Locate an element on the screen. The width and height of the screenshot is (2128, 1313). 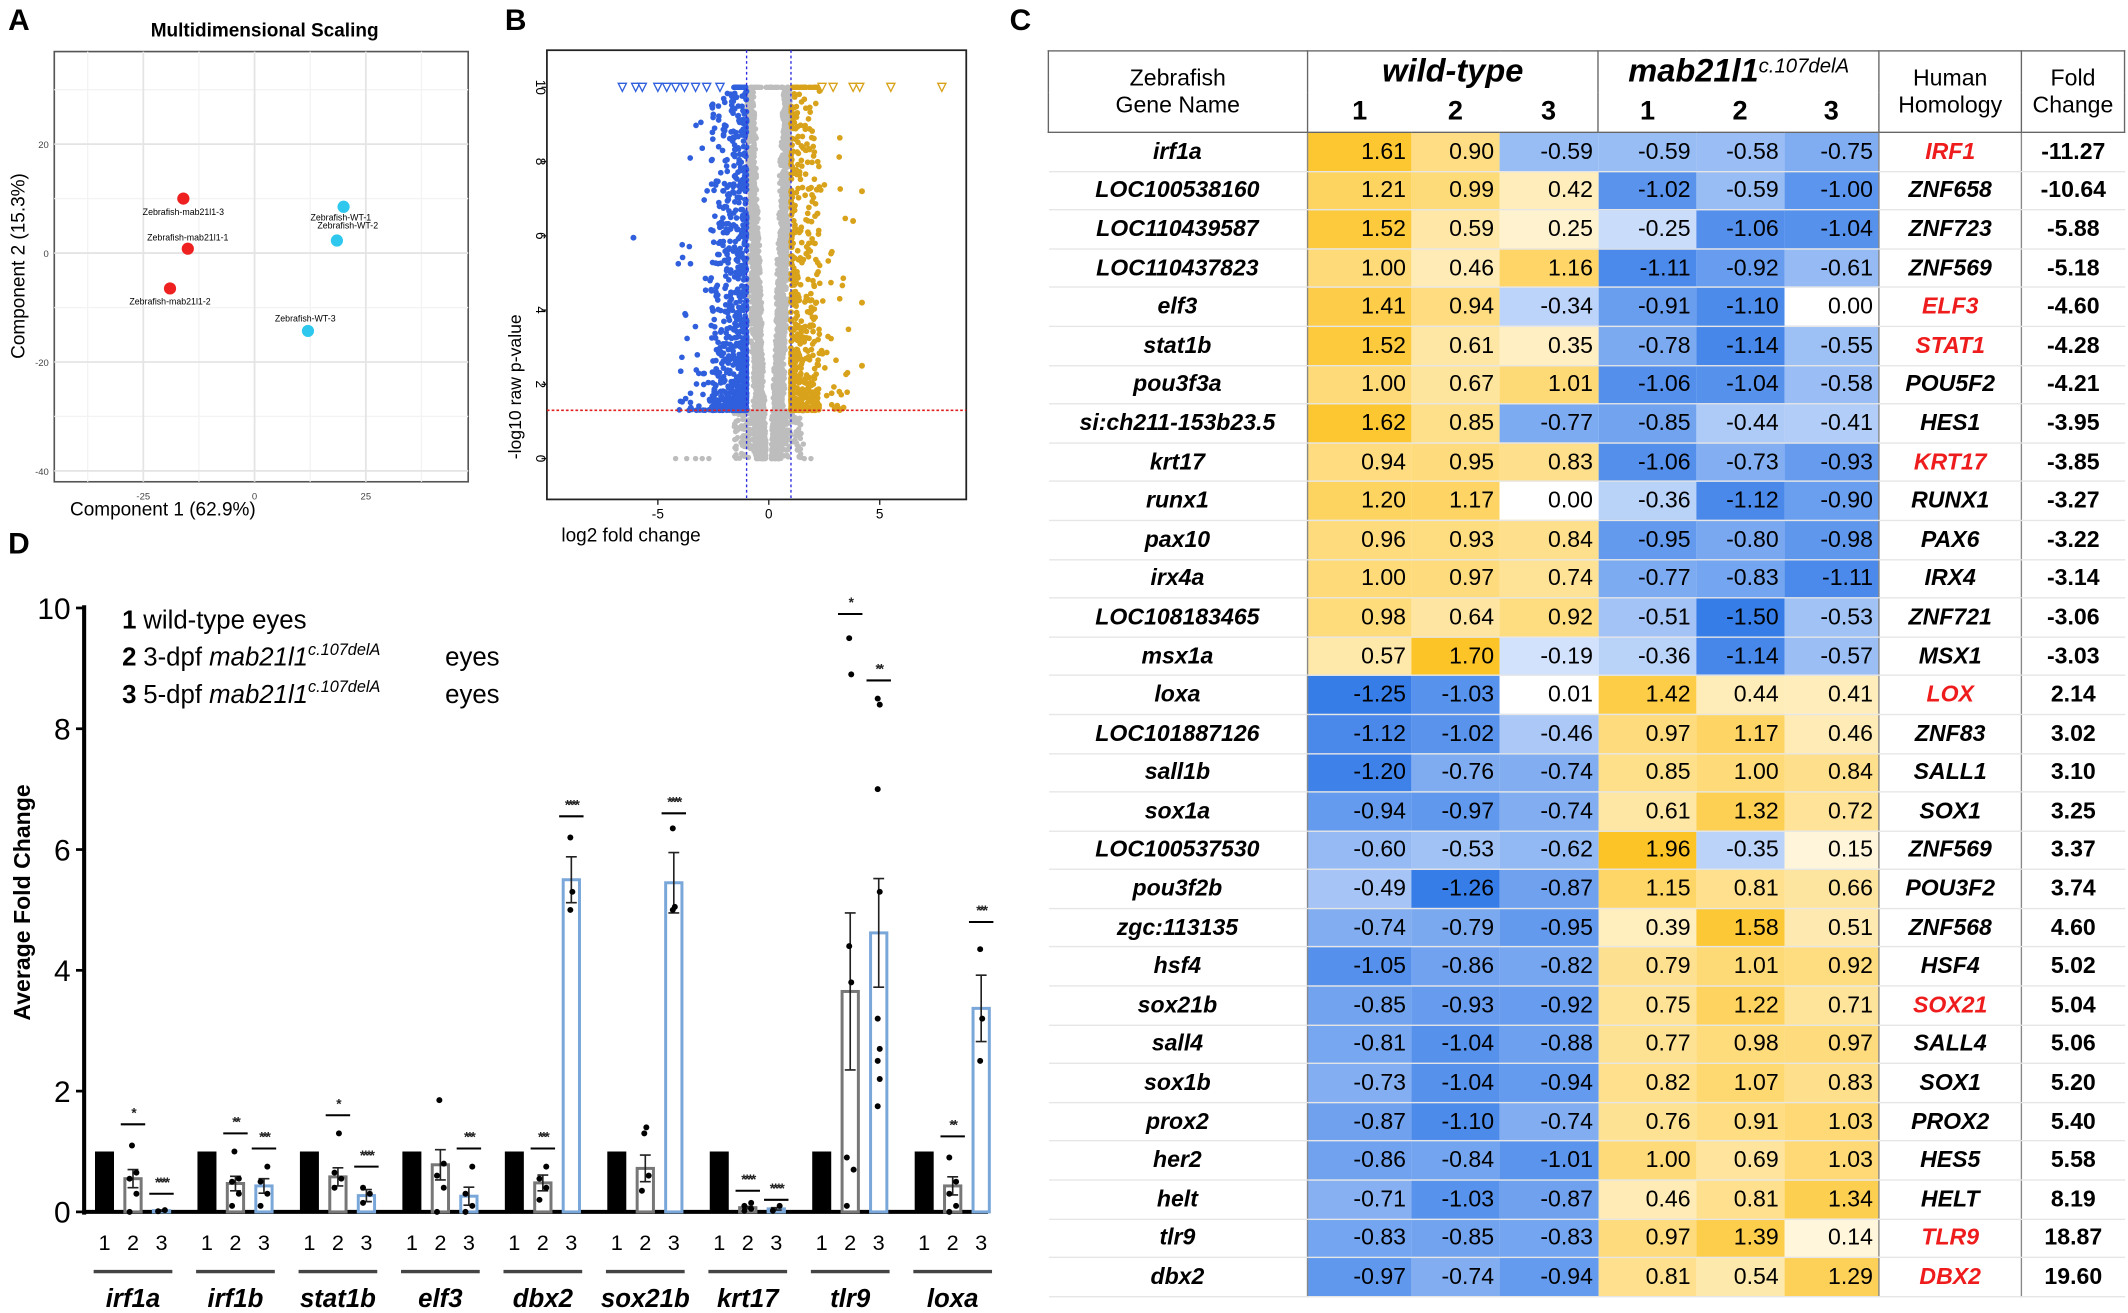
expression-cell: -1.11 is located at coordinates (1832, 579).